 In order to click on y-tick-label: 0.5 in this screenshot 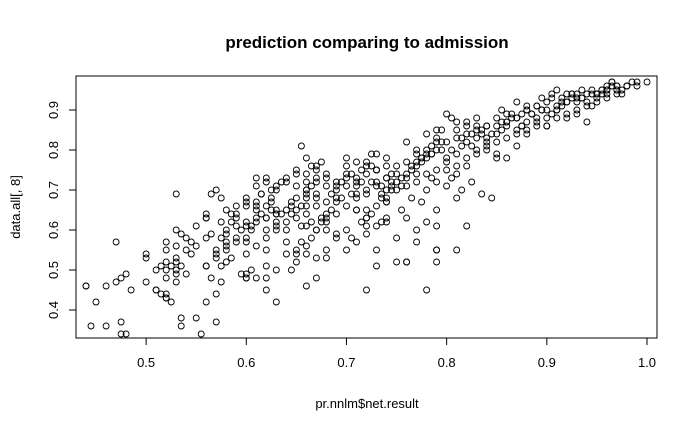, I will do `click(53, 270)`.